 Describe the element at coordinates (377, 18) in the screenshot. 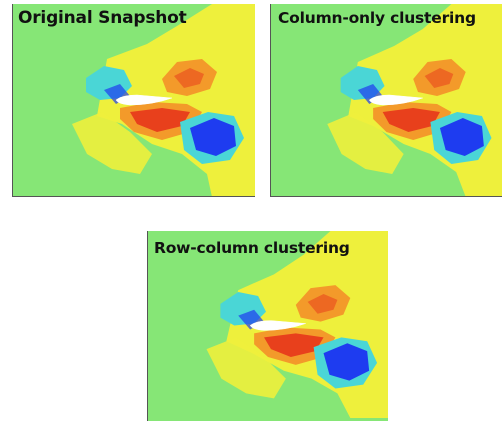

I see `panel-title: Column-only clustering` at that location.